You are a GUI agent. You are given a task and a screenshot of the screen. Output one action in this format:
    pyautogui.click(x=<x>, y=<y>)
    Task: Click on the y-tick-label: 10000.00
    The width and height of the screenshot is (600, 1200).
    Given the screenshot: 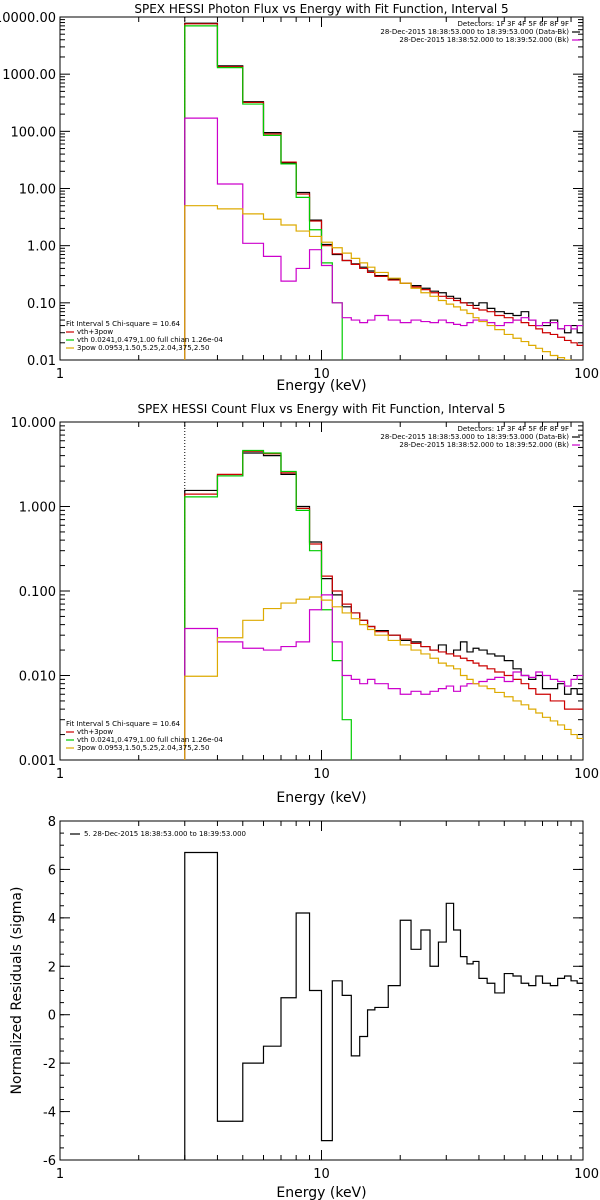 What is the action you would take?
    pyautogui.click(x=28, y=18)
    